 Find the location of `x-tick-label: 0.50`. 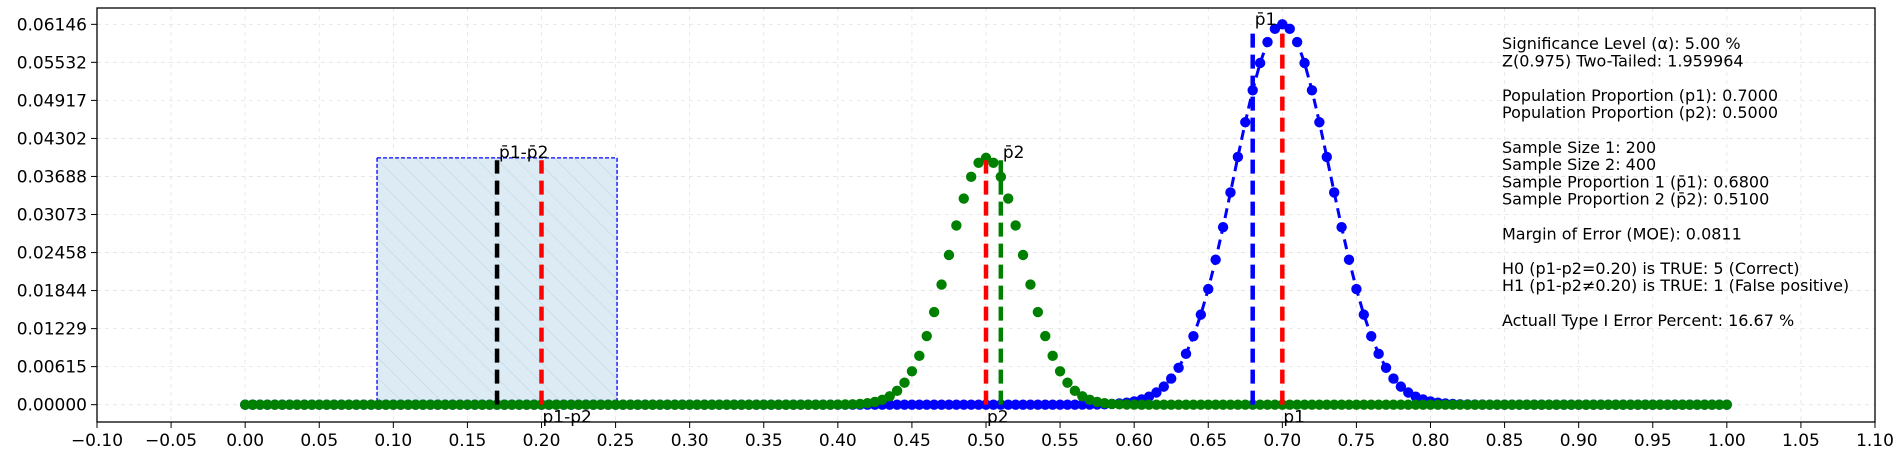

x-tick-label: 0.50 is located at coordinates (986, 441).